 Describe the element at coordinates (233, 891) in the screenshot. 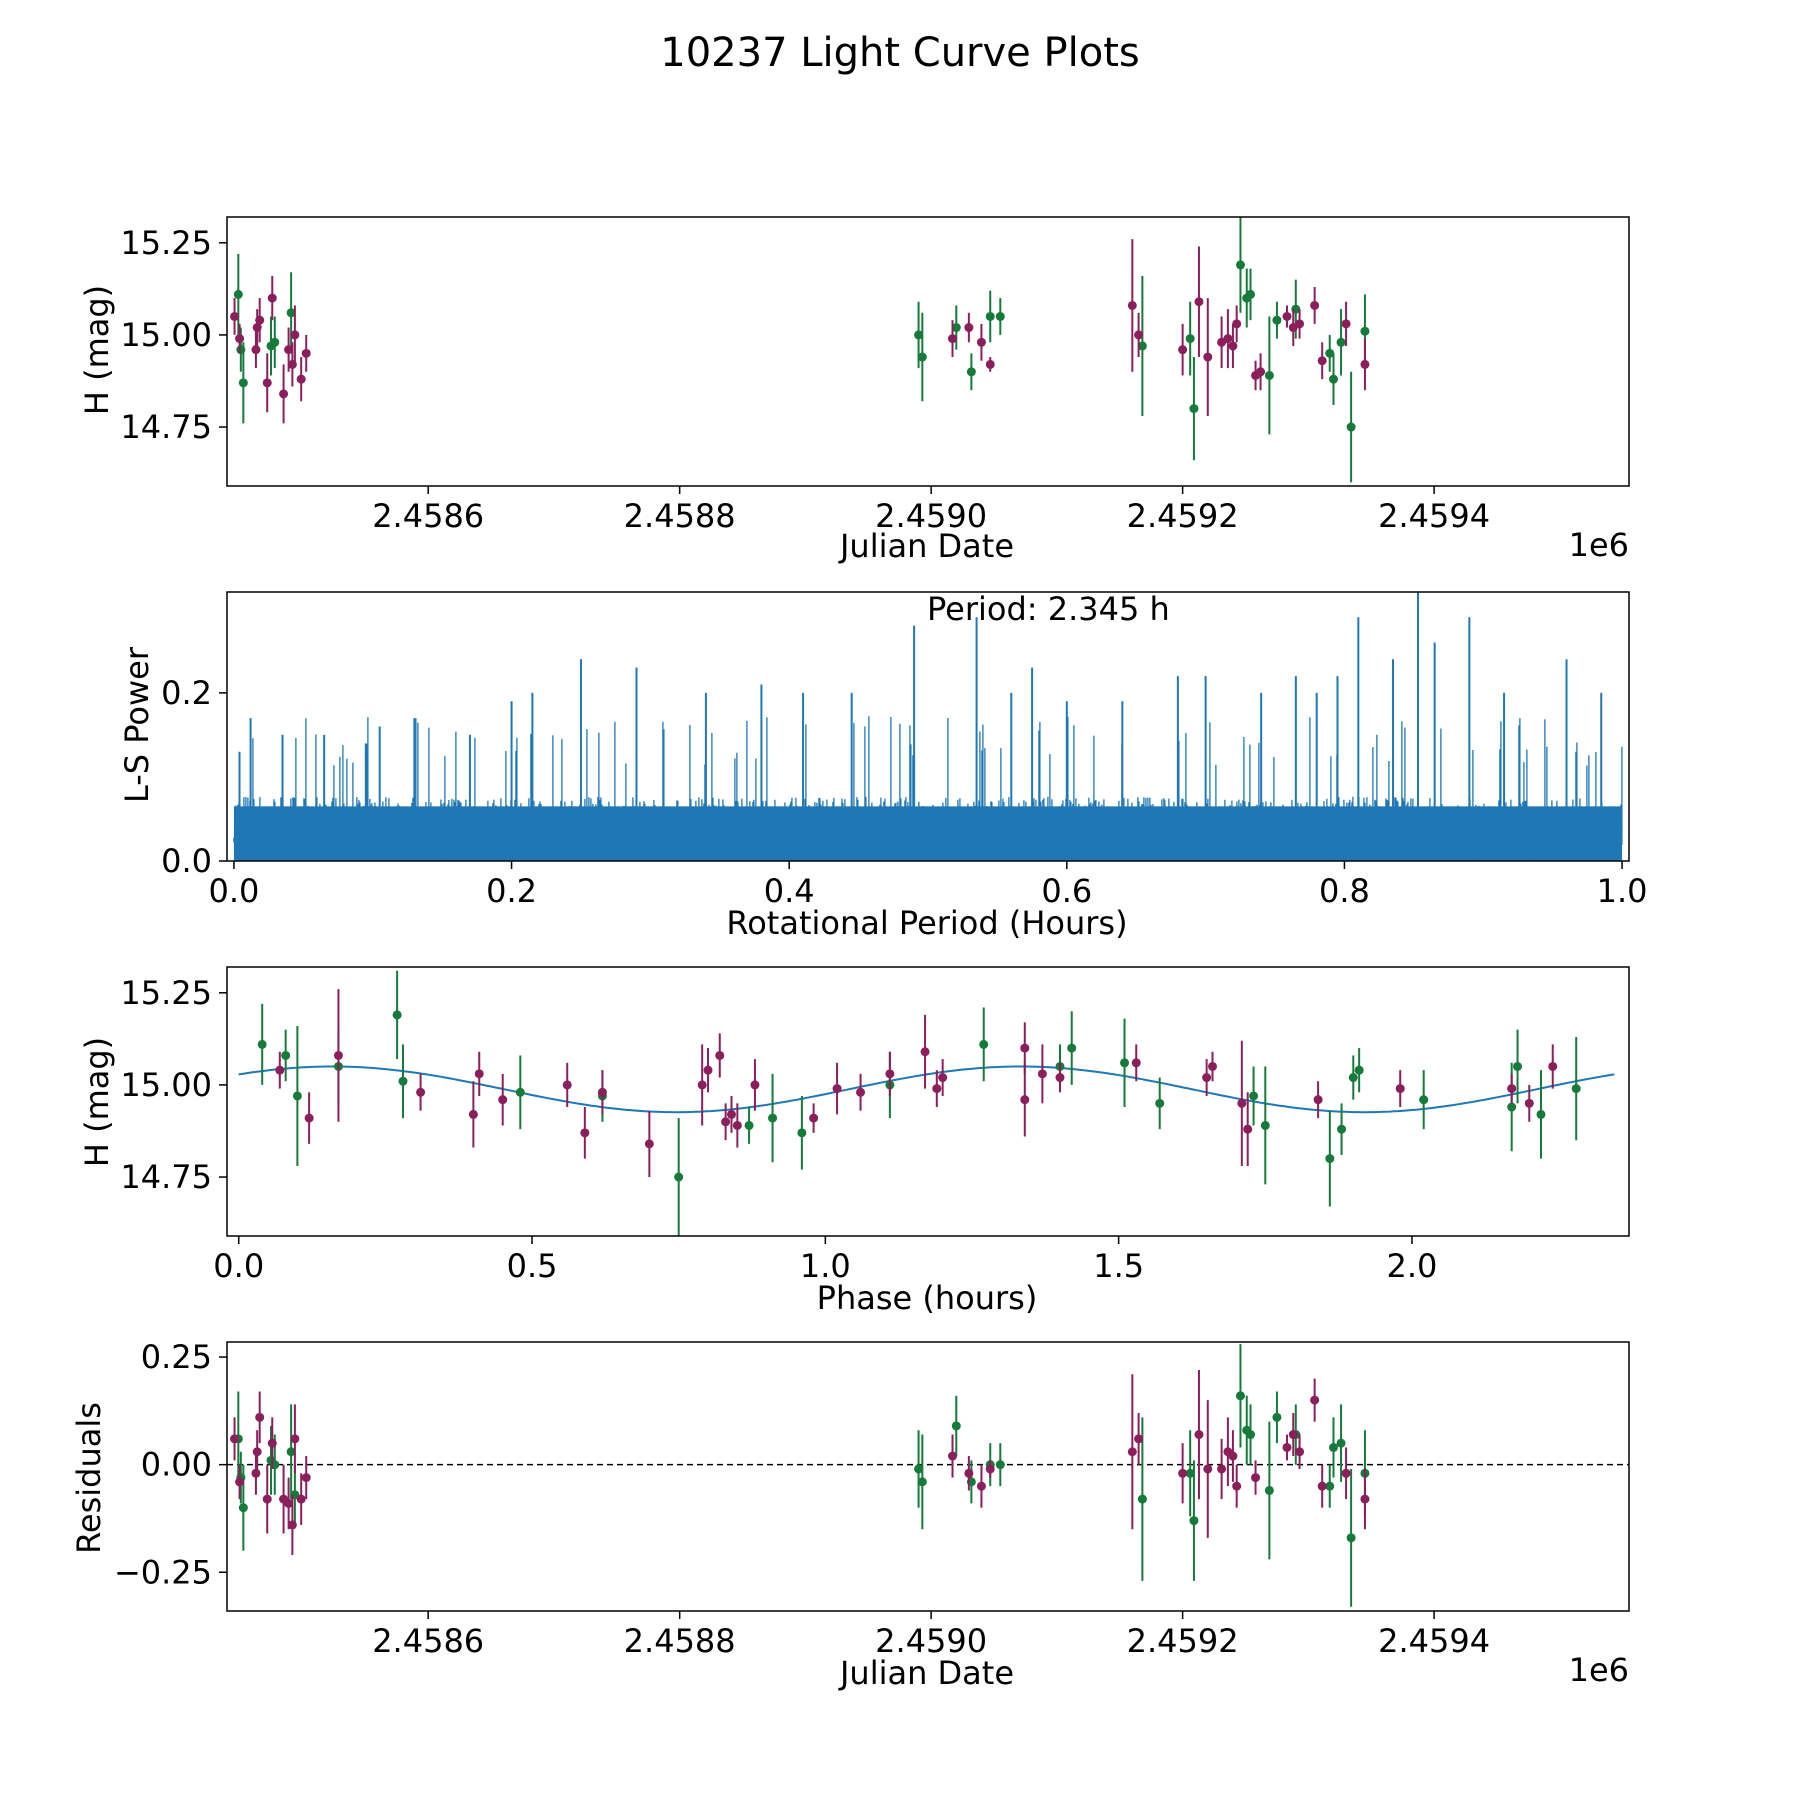

I see `periodogram-x-tick-label: 0.0` at that location.